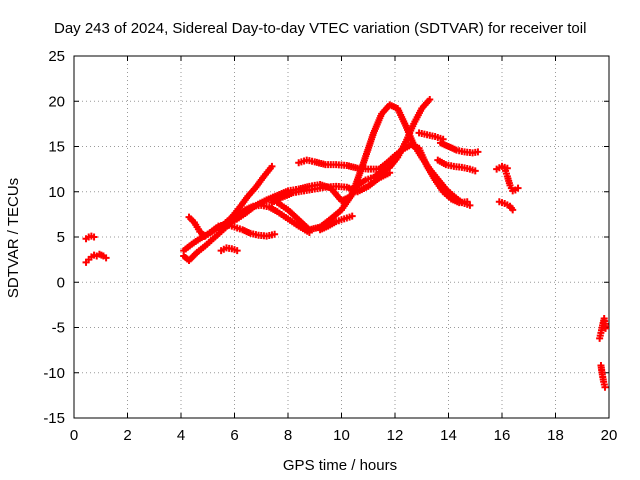 This screenshot has width=640, height=480. I want to click on y-tick-label: 20, so click(56, 101).